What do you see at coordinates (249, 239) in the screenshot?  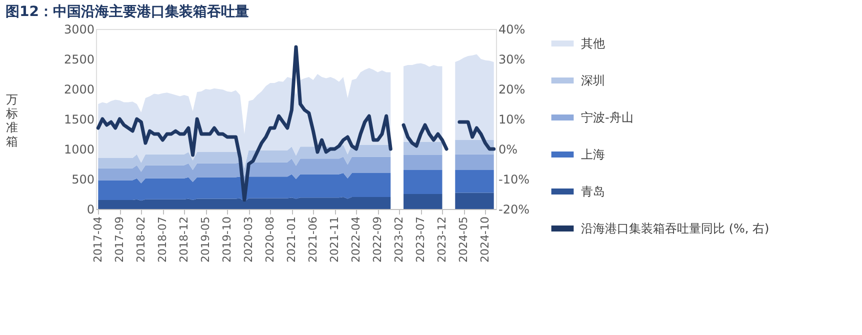 I see `x-tick-label: 2020-03` at bounding box center [249, 239].